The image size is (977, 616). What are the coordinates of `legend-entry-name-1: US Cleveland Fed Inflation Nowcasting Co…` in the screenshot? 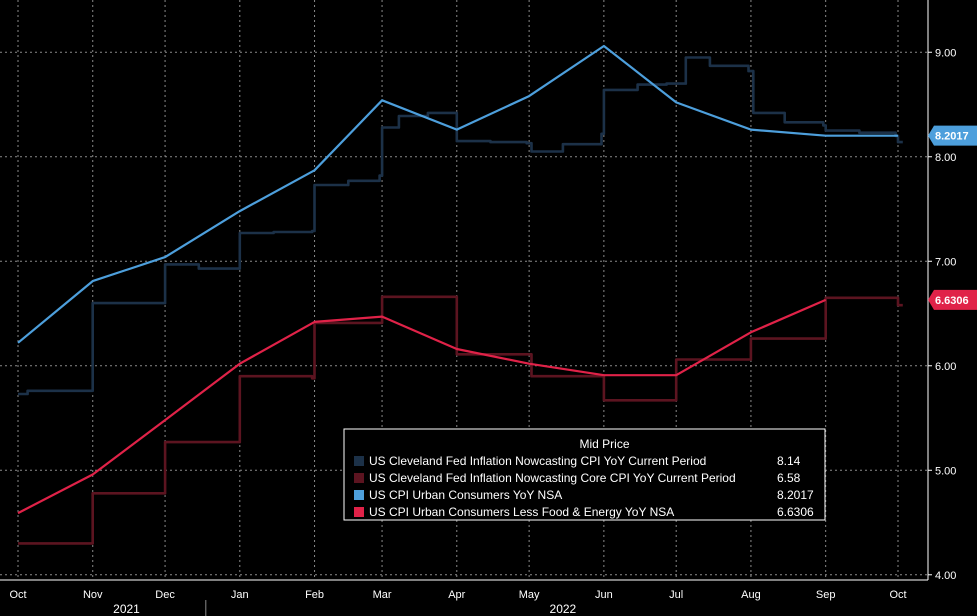 It's located at (552, 478).